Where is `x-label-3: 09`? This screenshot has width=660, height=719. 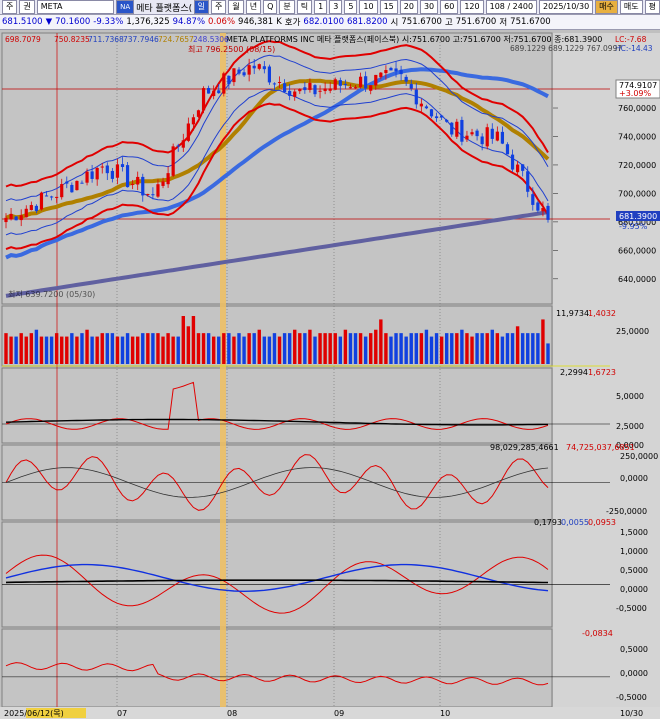 x-label-3: 09 is located at coordinates (339, 713).